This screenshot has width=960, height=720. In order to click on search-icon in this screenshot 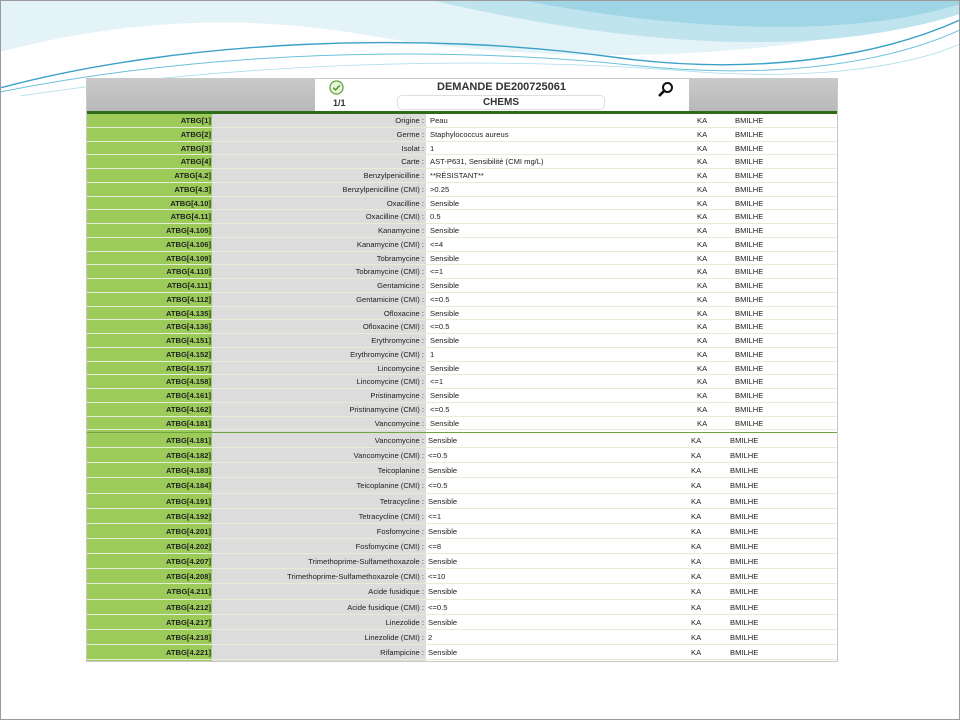, I will do `click(666, 89)`.